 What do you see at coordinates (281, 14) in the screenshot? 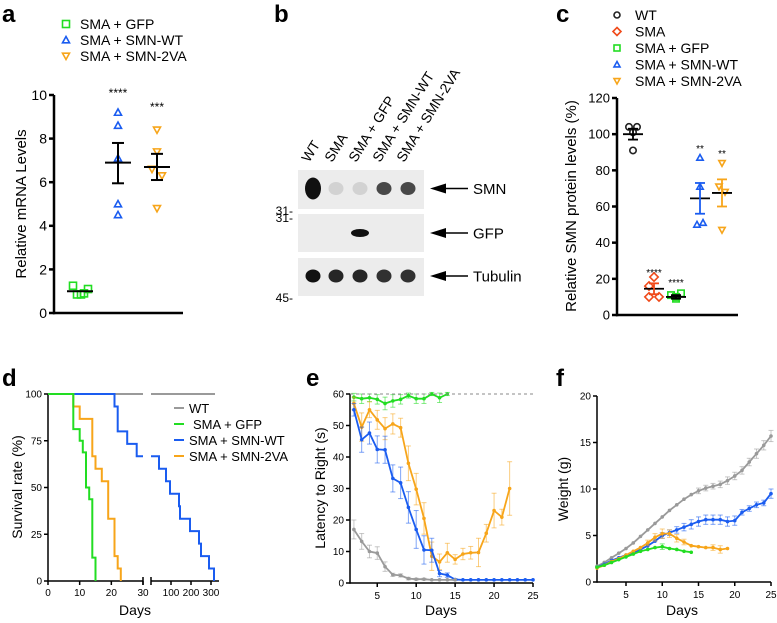
I see `panel-label-b: b` at bounding box center [281, 14].